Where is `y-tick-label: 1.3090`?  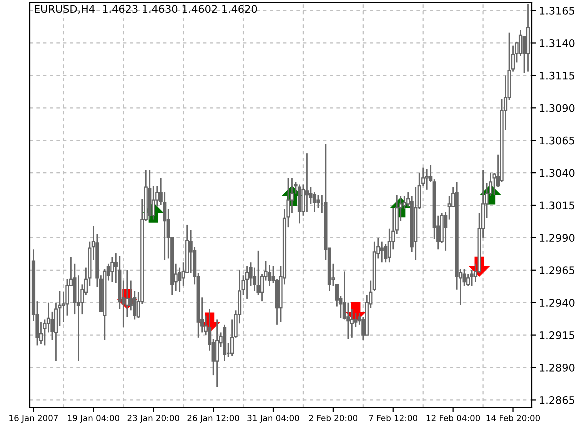
y-tick-label: 1.3090 is located at coordinates (557, 108).